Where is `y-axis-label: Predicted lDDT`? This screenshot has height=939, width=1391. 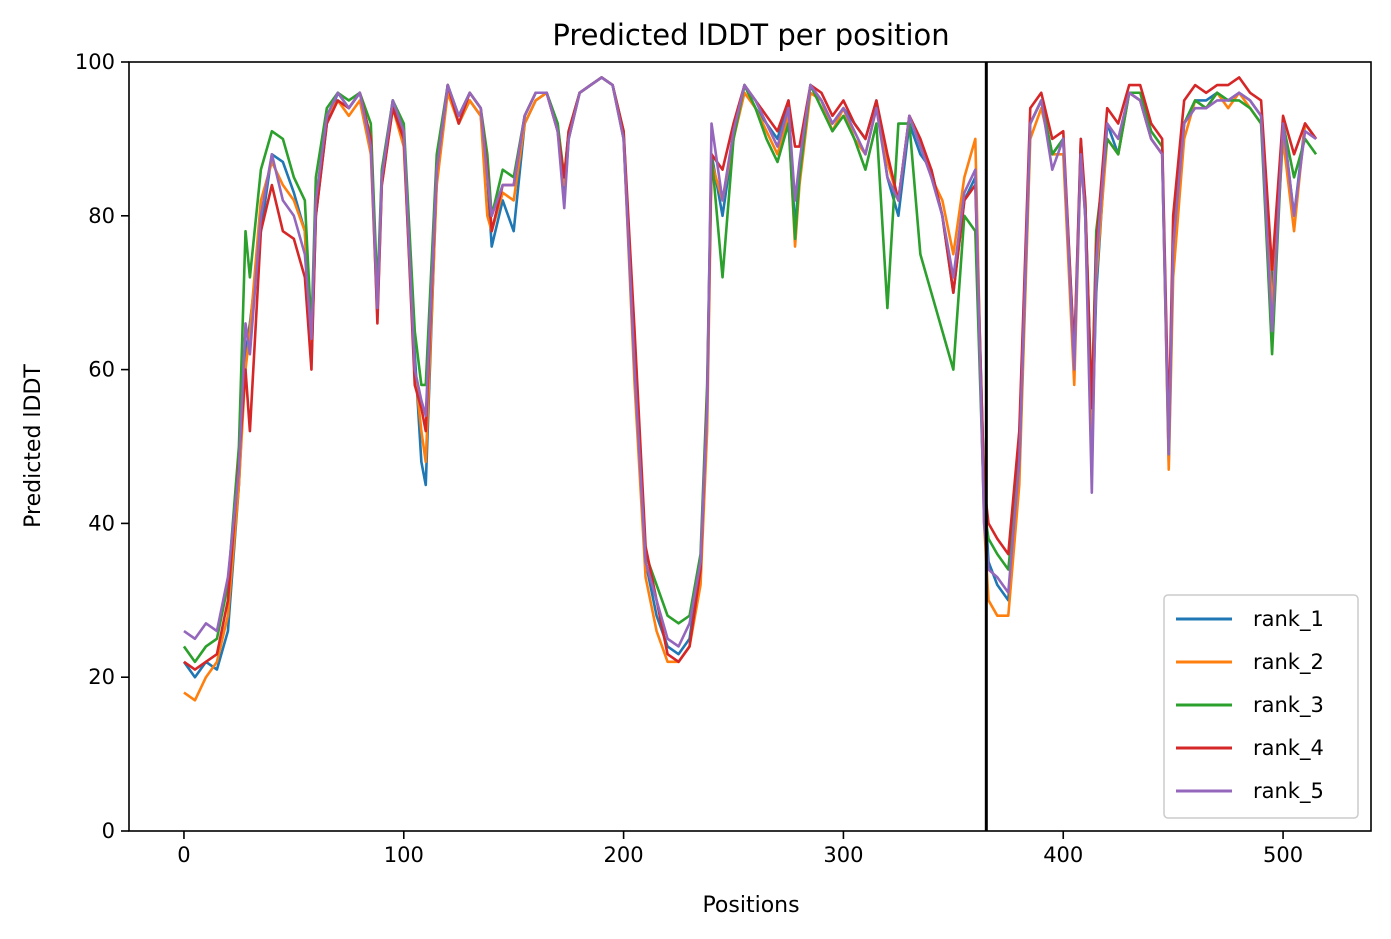 y-axis-label: Predicted lDDT is located at coordinates (33, 446).